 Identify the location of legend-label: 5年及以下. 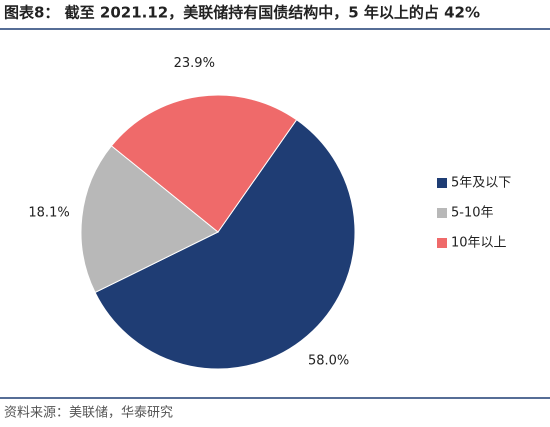
(481, 183).